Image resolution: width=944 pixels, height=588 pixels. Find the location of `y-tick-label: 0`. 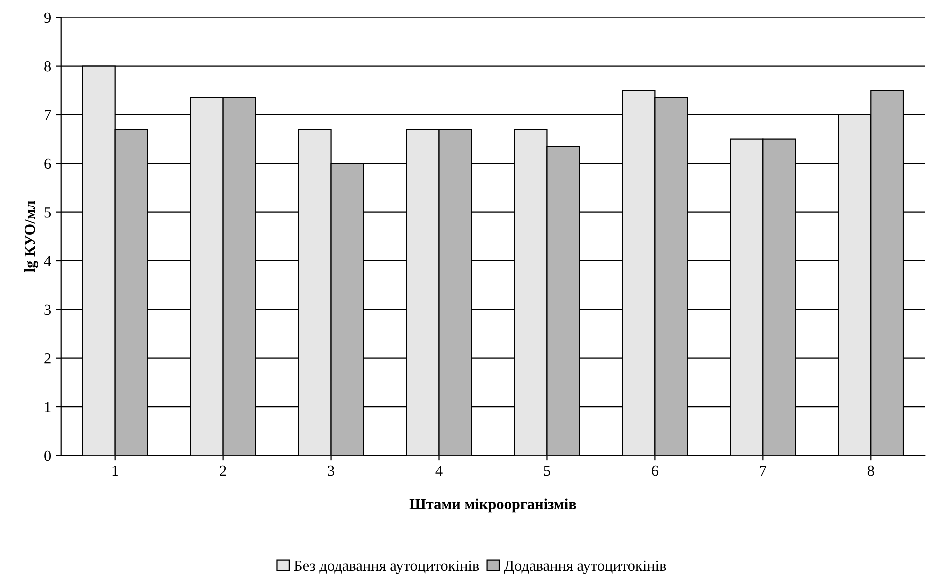

y-tick-label: 0 is located at coordinates (48, 456).